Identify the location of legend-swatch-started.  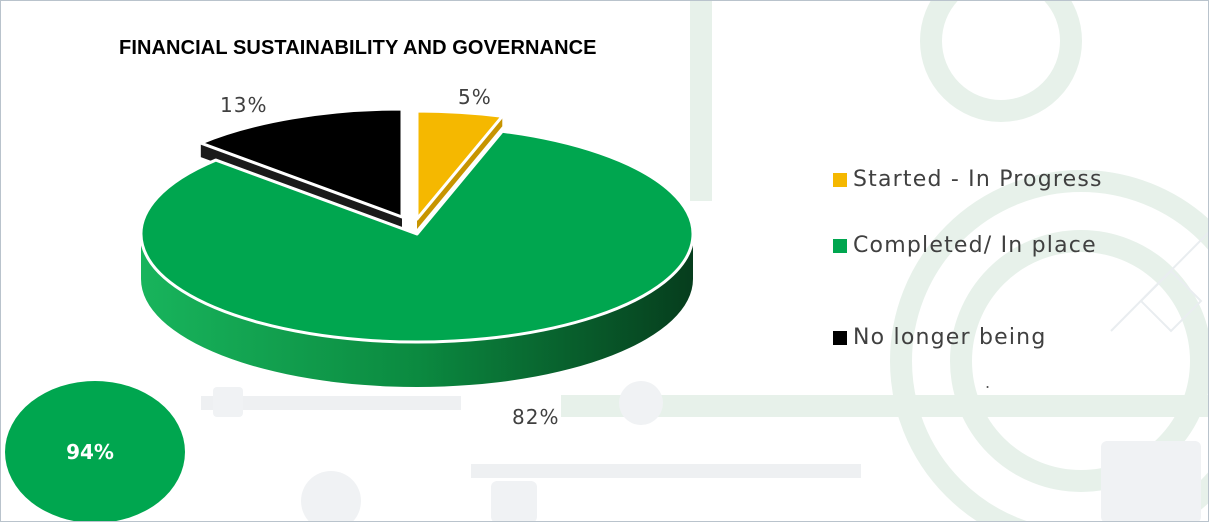
(840, 179).